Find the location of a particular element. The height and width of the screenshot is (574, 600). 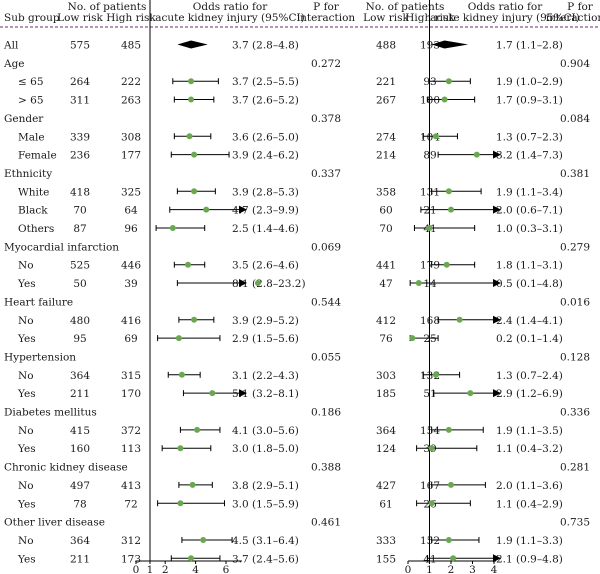

right-or-ci-text: 1.3 (0.7–2.3) is located at coordinates (529, 137).